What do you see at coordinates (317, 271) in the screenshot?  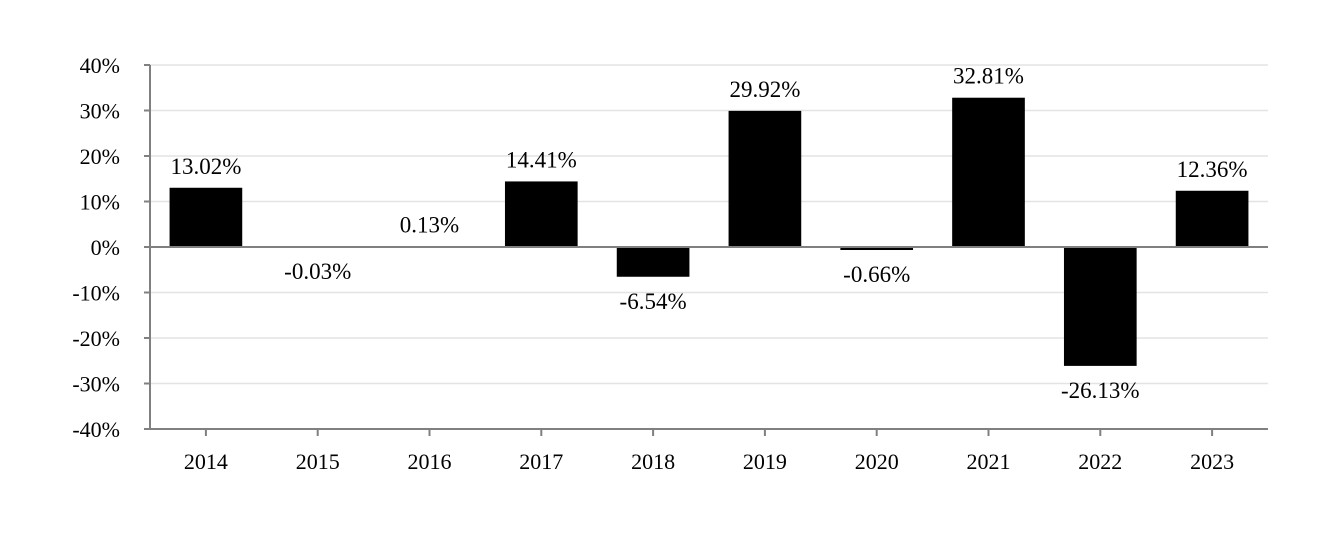 I see `data-label-2015: -0.03%` at bounding box center [317, 271].